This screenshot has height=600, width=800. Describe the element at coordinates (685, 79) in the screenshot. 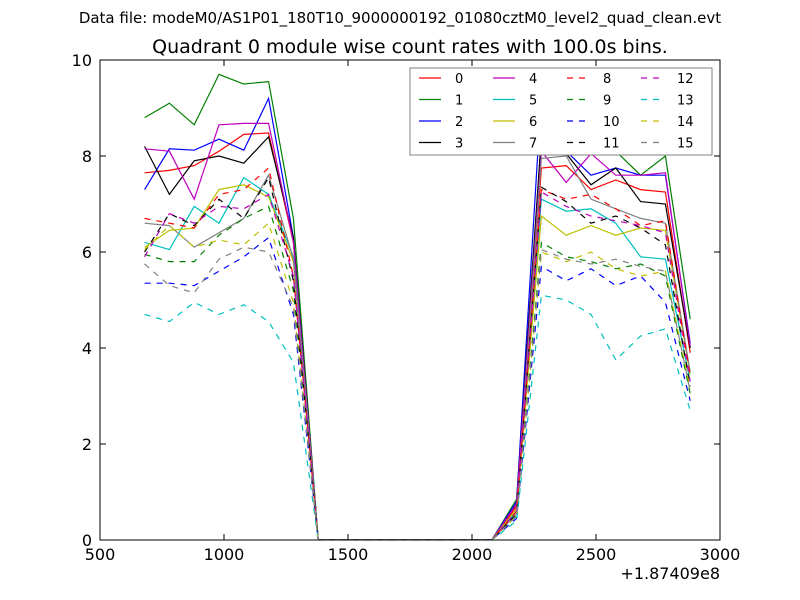

I see `legend-label-12: 12` at that location.